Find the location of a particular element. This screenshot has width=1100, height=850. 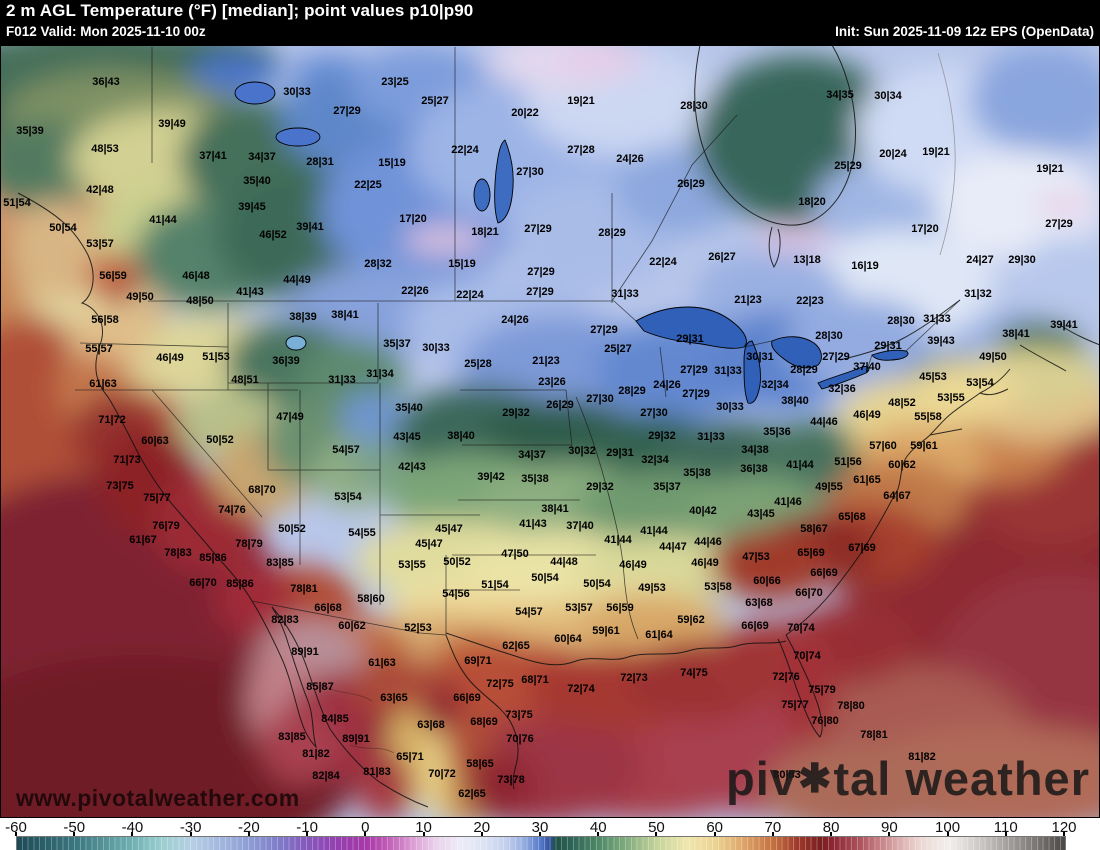

watermark-url: www.pivotalweather.com is located at coordinates (158, 798).